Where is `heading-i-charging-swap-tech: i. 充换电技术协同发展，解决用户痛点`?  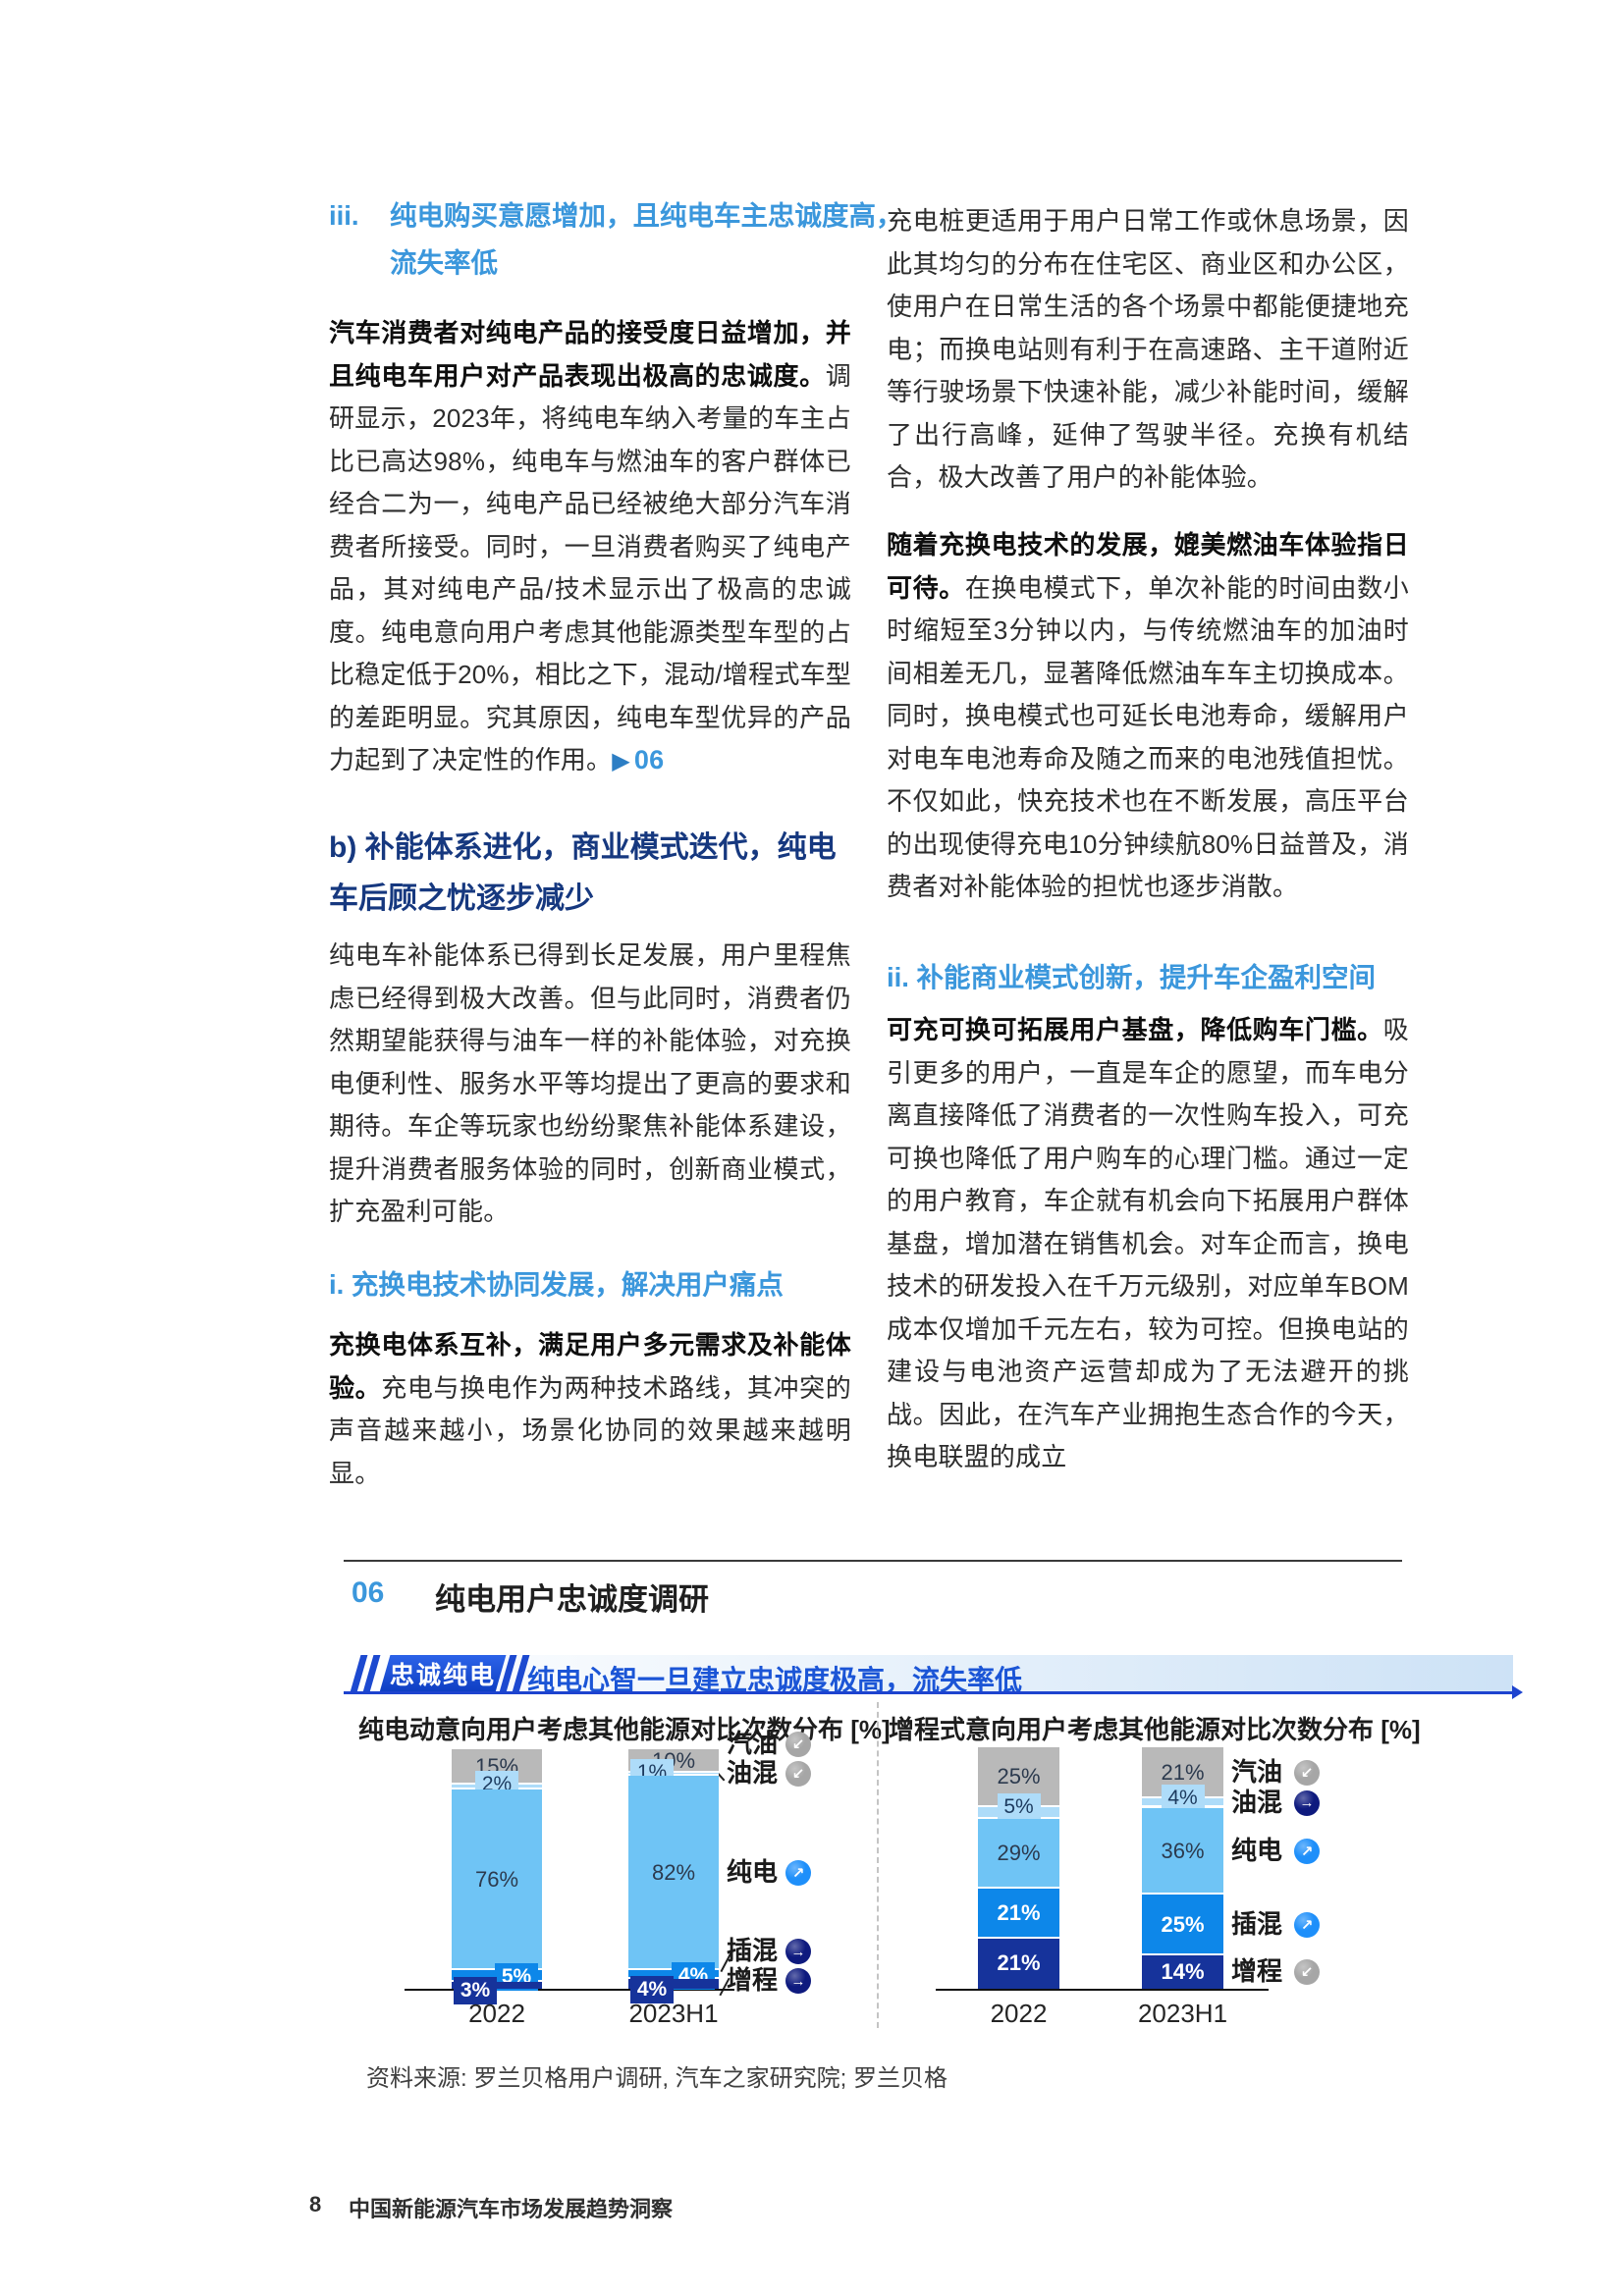
heading-i-charging-swap-tech: i. 充换电技术协同发展，解决用户痛点 is located at coordinates (556, 1285).